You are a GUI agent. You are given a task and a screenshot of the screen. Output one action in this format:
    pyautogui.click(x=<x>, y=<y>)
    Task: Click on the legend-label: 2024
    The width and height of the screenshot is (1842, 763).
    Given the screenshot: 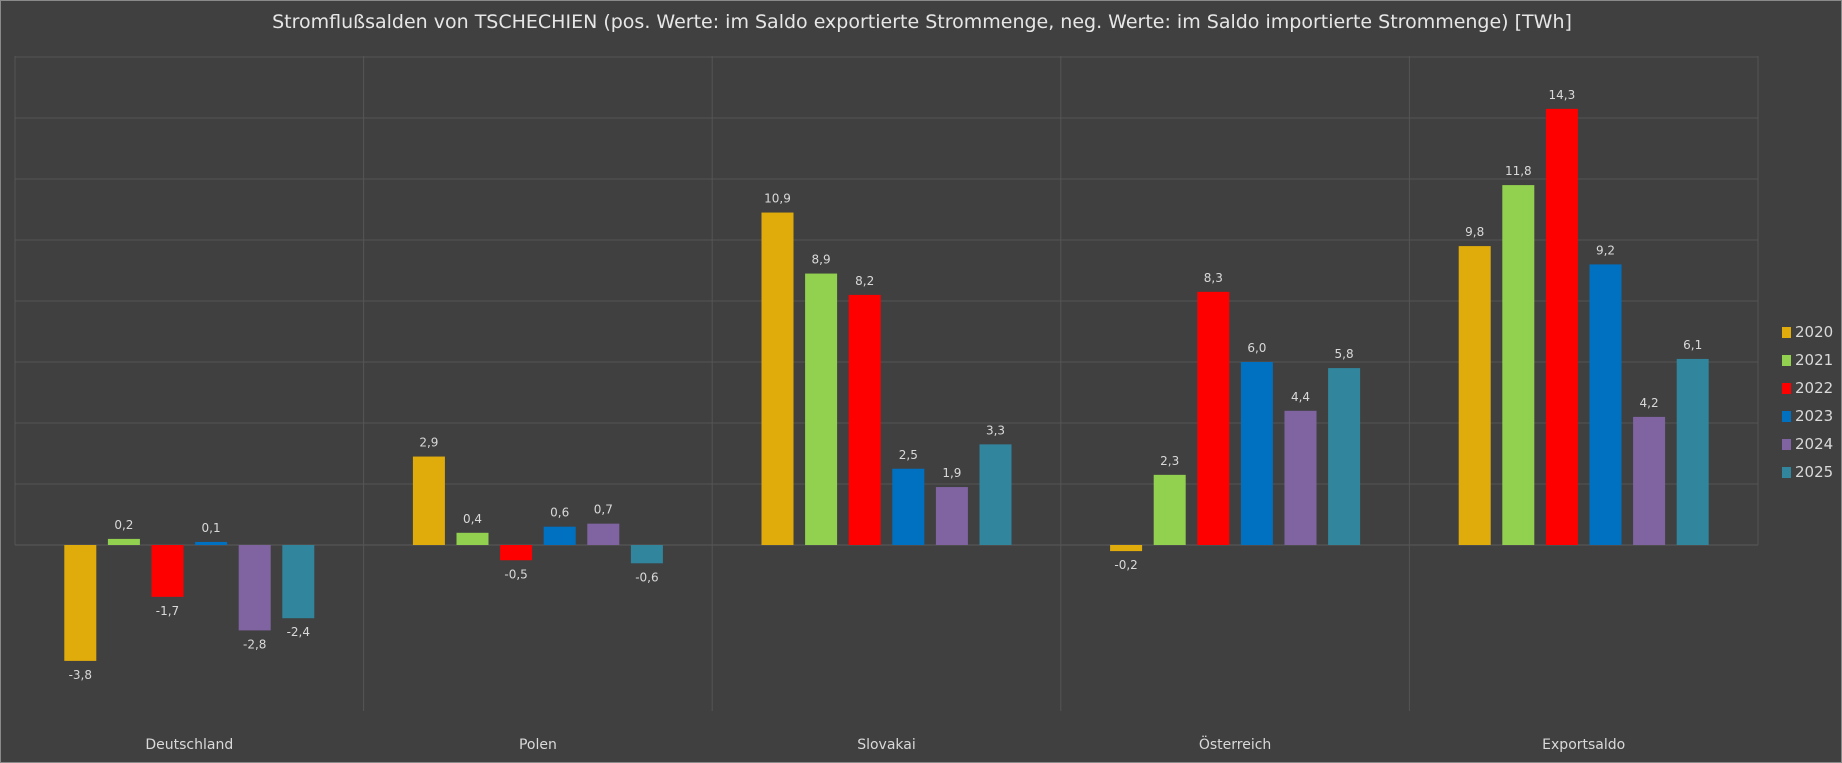 What is the action you would take?
    pyautogui.click(x=1814, y=444)
    